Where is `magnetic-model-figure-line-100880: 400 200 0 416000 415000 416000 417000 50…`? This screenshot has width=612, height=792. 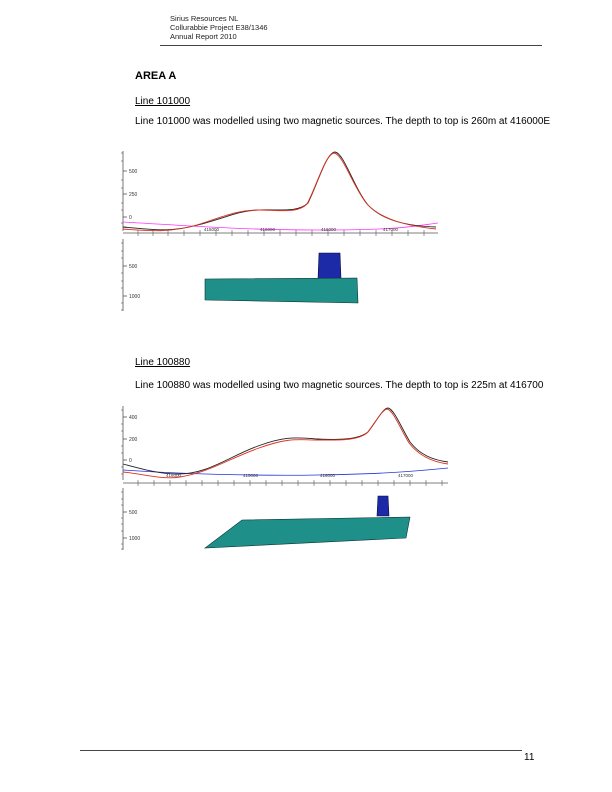 magnetic-model-figure-line-100880: 400 200 0 416000 415000 416000 417000 50… is located at coordinates (285, 478).